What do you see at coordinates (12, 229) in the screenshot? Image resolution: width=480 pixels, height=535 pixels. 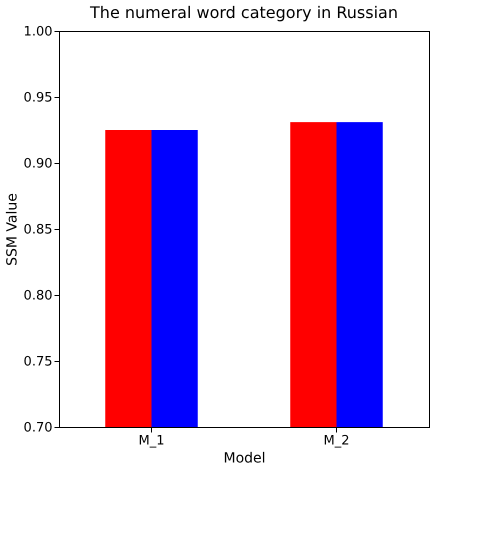 I see `y-axis-title: SSM Value` at bounding box center [12, 229].